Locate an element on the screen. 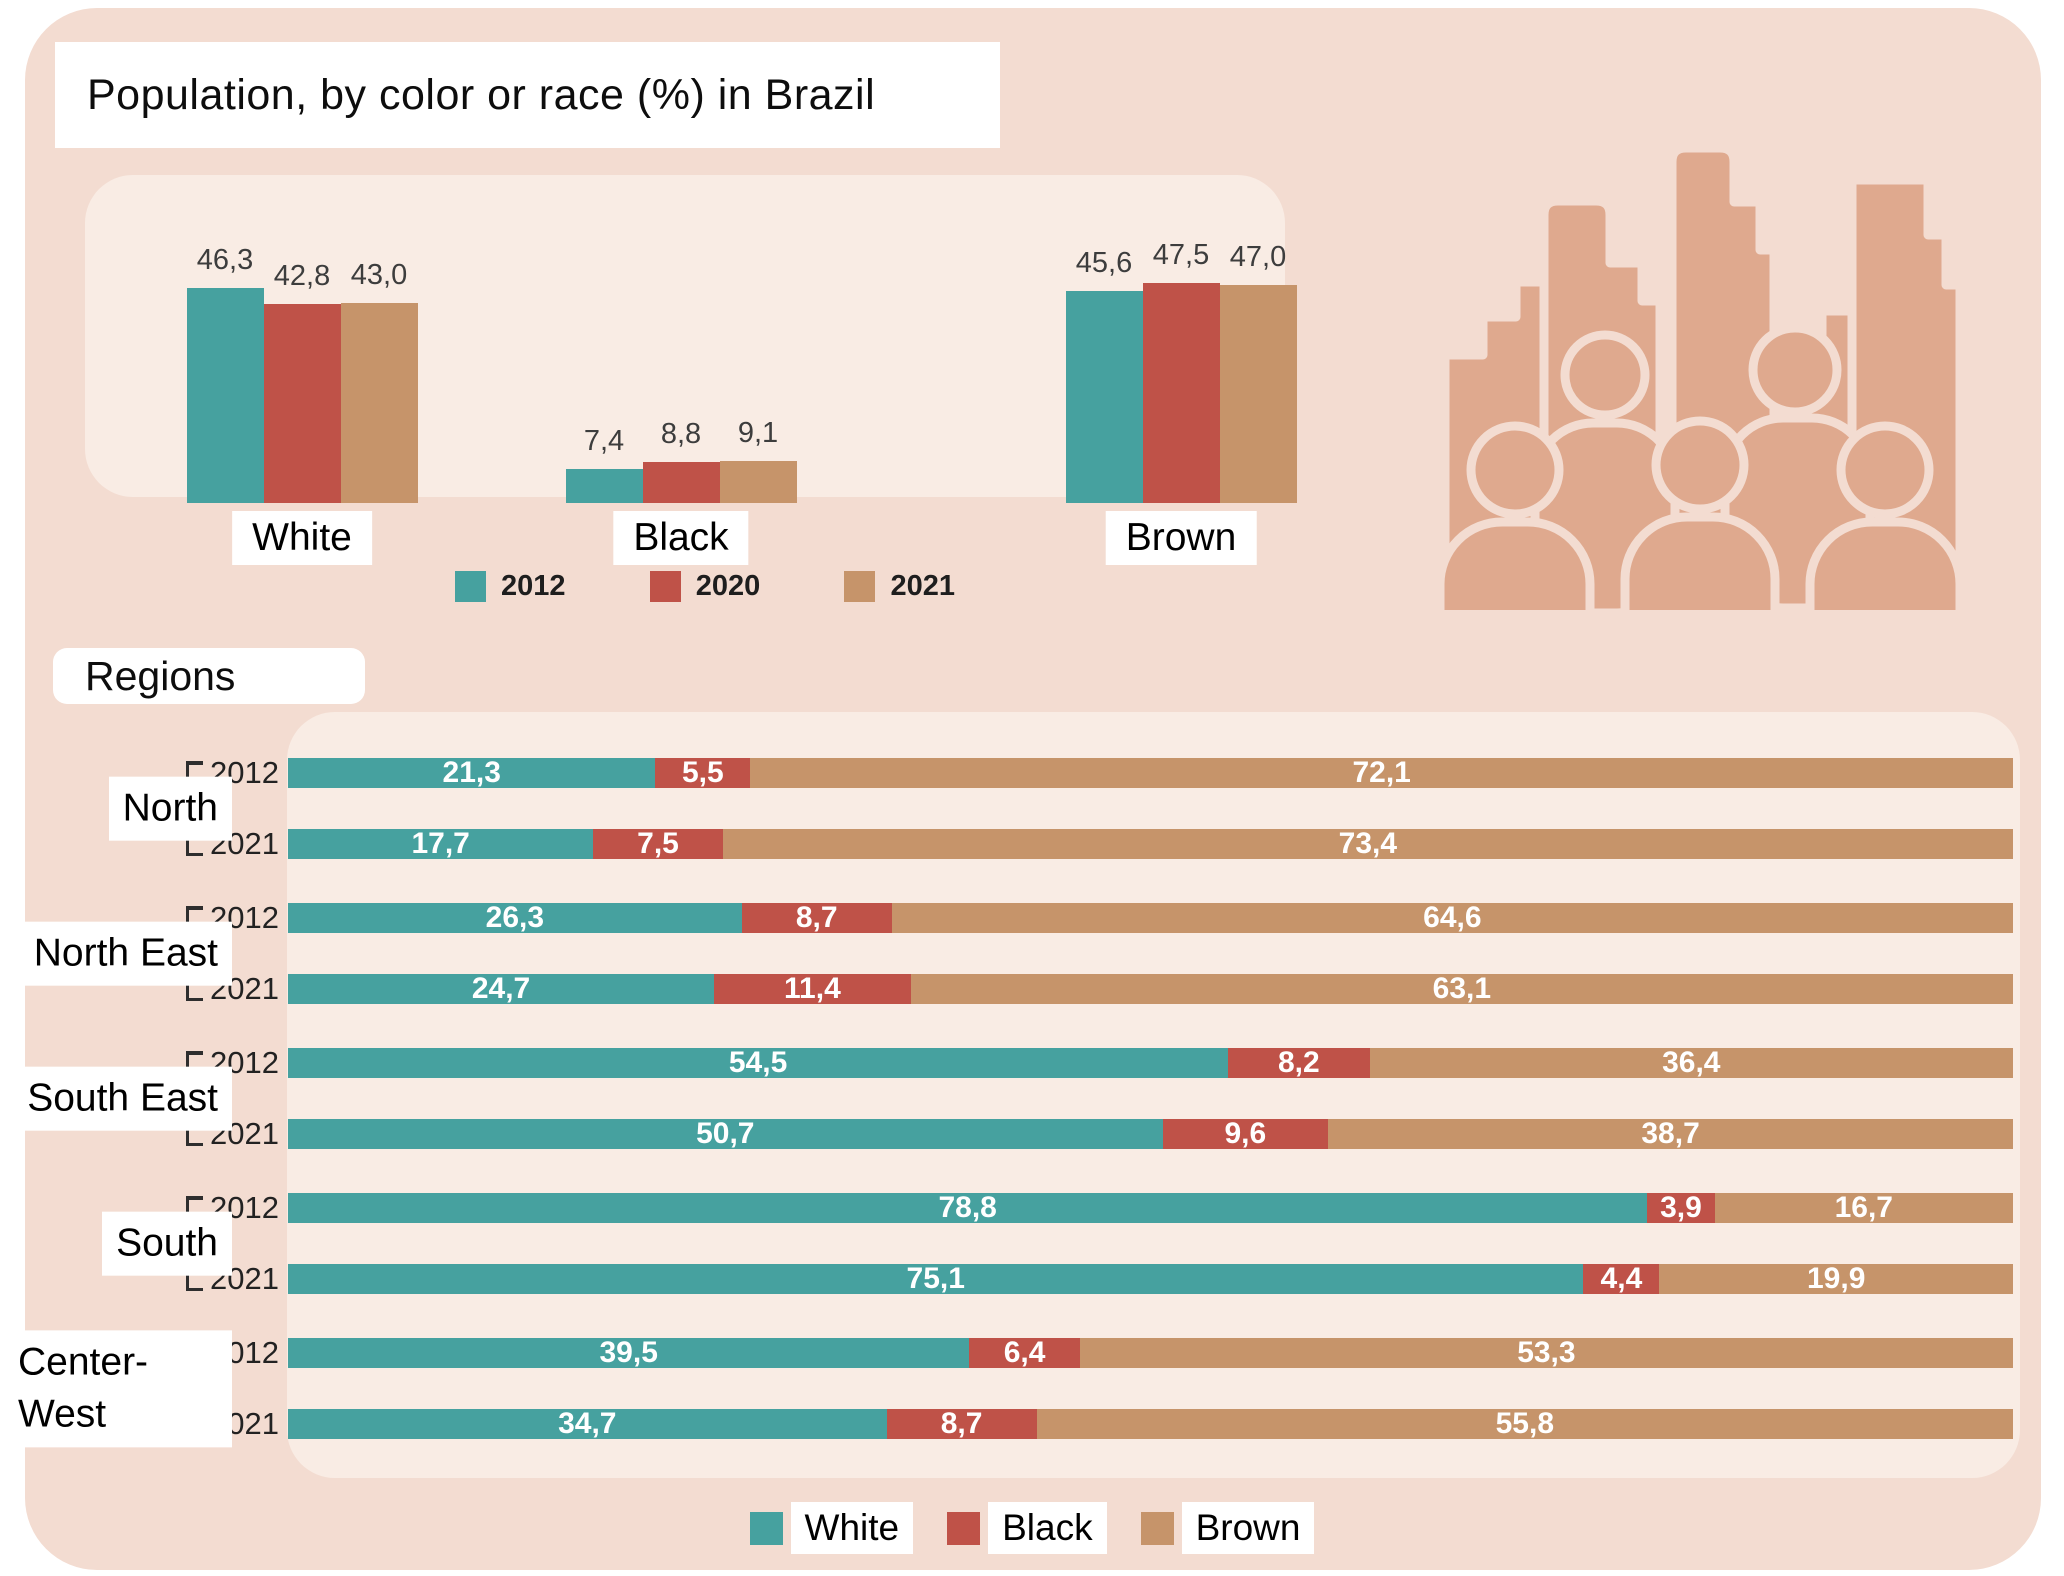 The image size is (2064, 1576). legend-swatch-2012 is located at coordinates (470, 586).